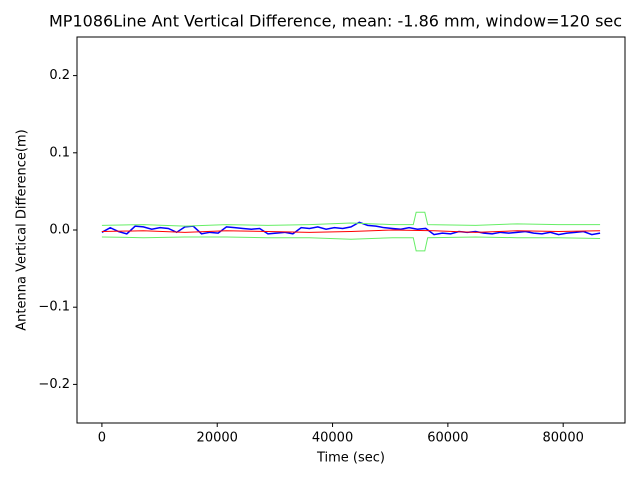 This screenshot has width=640, height=480. What do you see at coordinates (563, 438) in the screenshot?
I see `x-tick-label: 80000` at bounding box center [563, 438].